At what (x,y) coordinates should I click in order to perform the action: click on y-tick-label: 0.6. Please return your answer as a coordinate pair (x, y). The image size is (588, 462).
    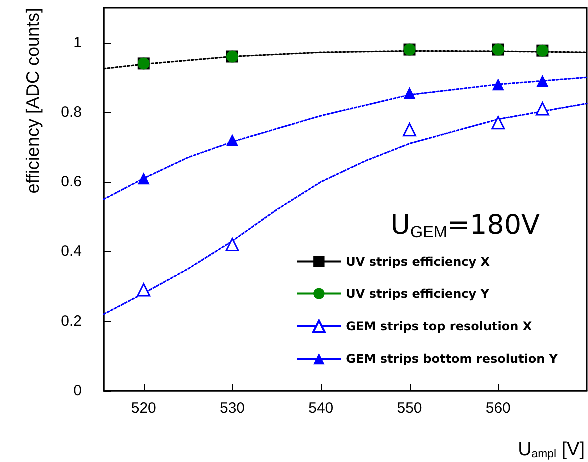
    Looking at the image, I should click on (71, 182).